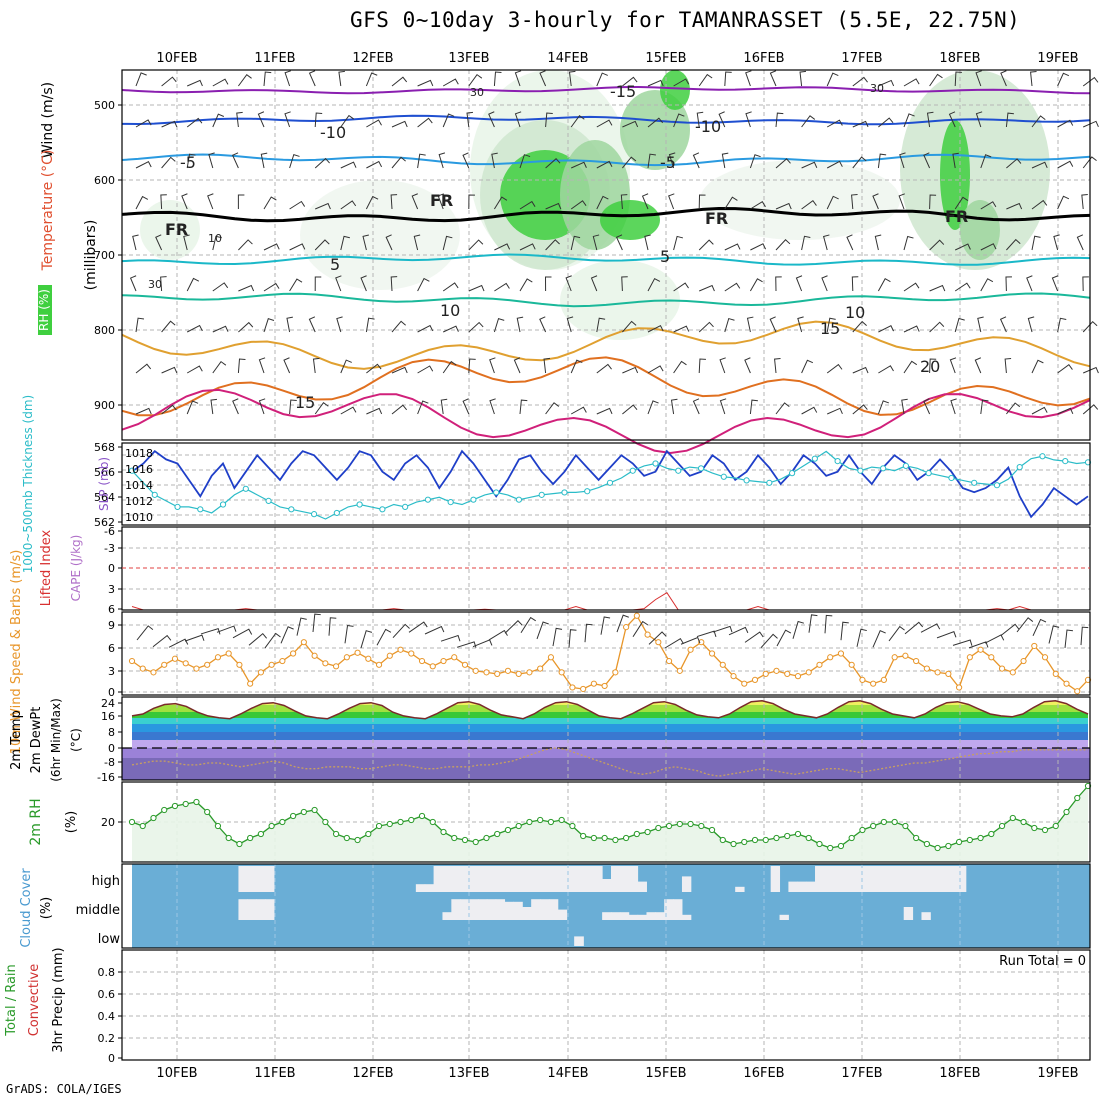 Image resolution: width=1100 pixels, height=1100 pixels. Describe the element at coordinates (372, 1073) in the screenshot. I see `bottom-date-label: 12FEB` at that location.